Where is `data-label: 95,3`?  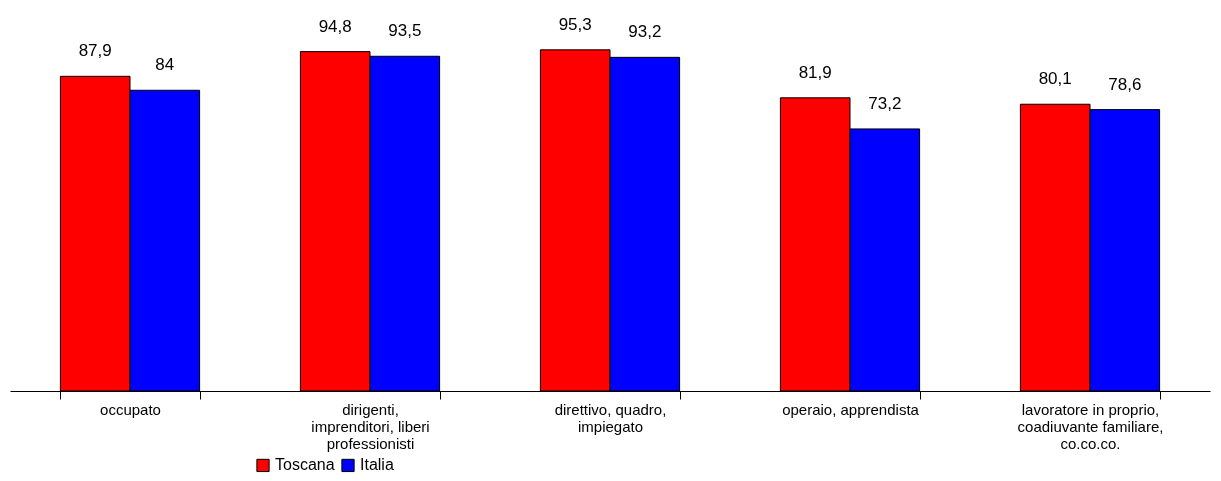 data-label: 95,3 is located at coordinates (575, 24).